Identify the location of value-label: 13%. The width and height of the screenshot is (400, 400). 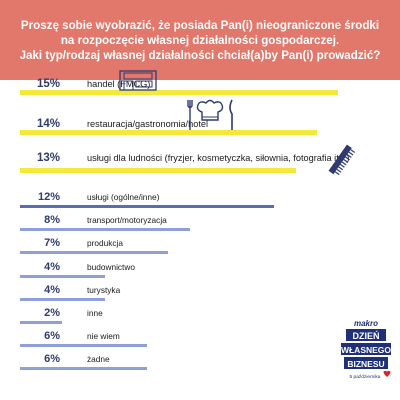
(48, 158).